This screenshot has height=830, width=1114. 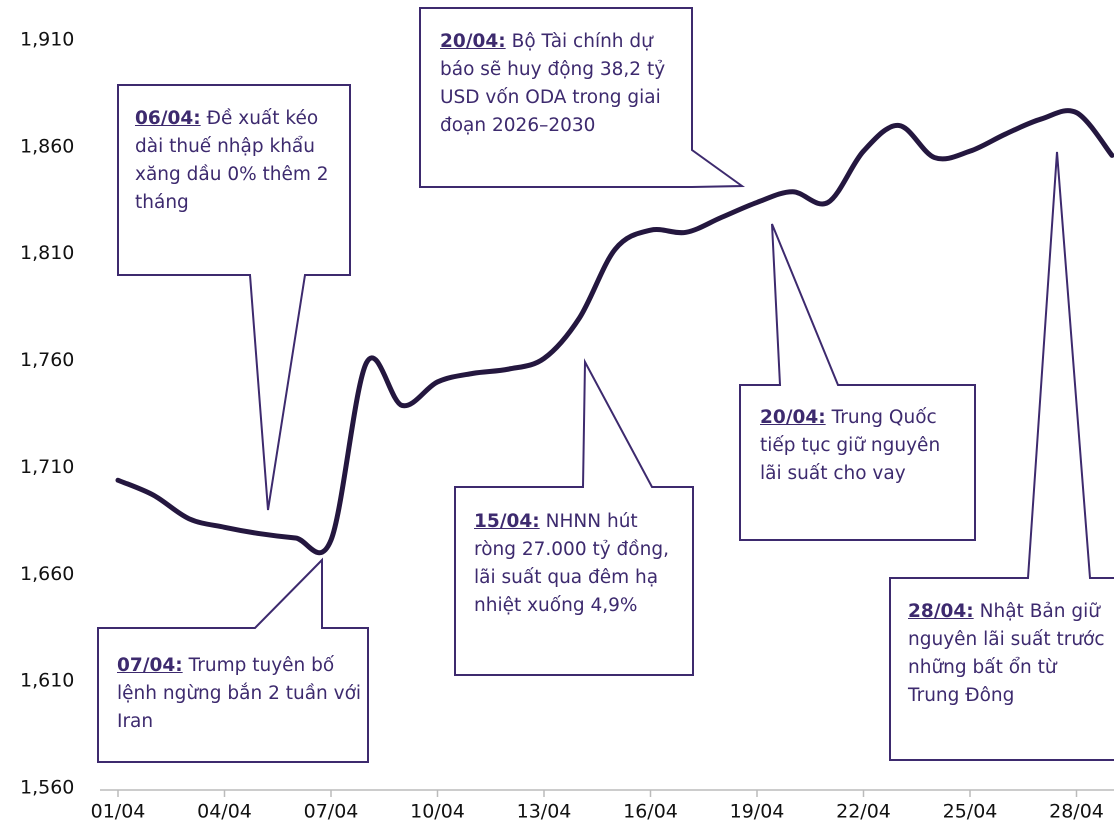 I want to click on x-tick-label: 22/04, so click(x=863, y=812).